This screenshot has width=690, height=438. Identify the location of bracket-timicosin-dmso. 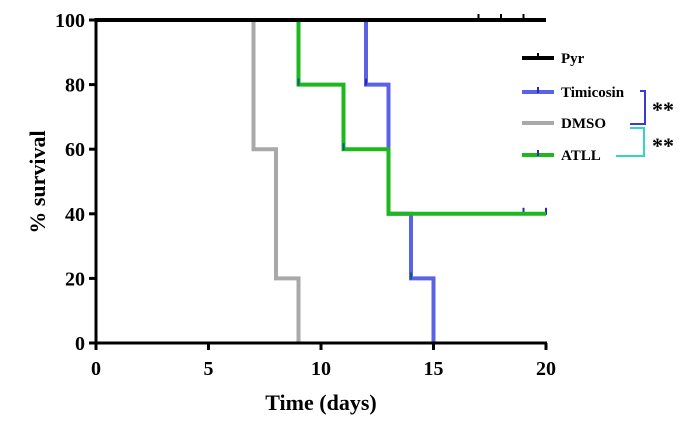
(638, 107).